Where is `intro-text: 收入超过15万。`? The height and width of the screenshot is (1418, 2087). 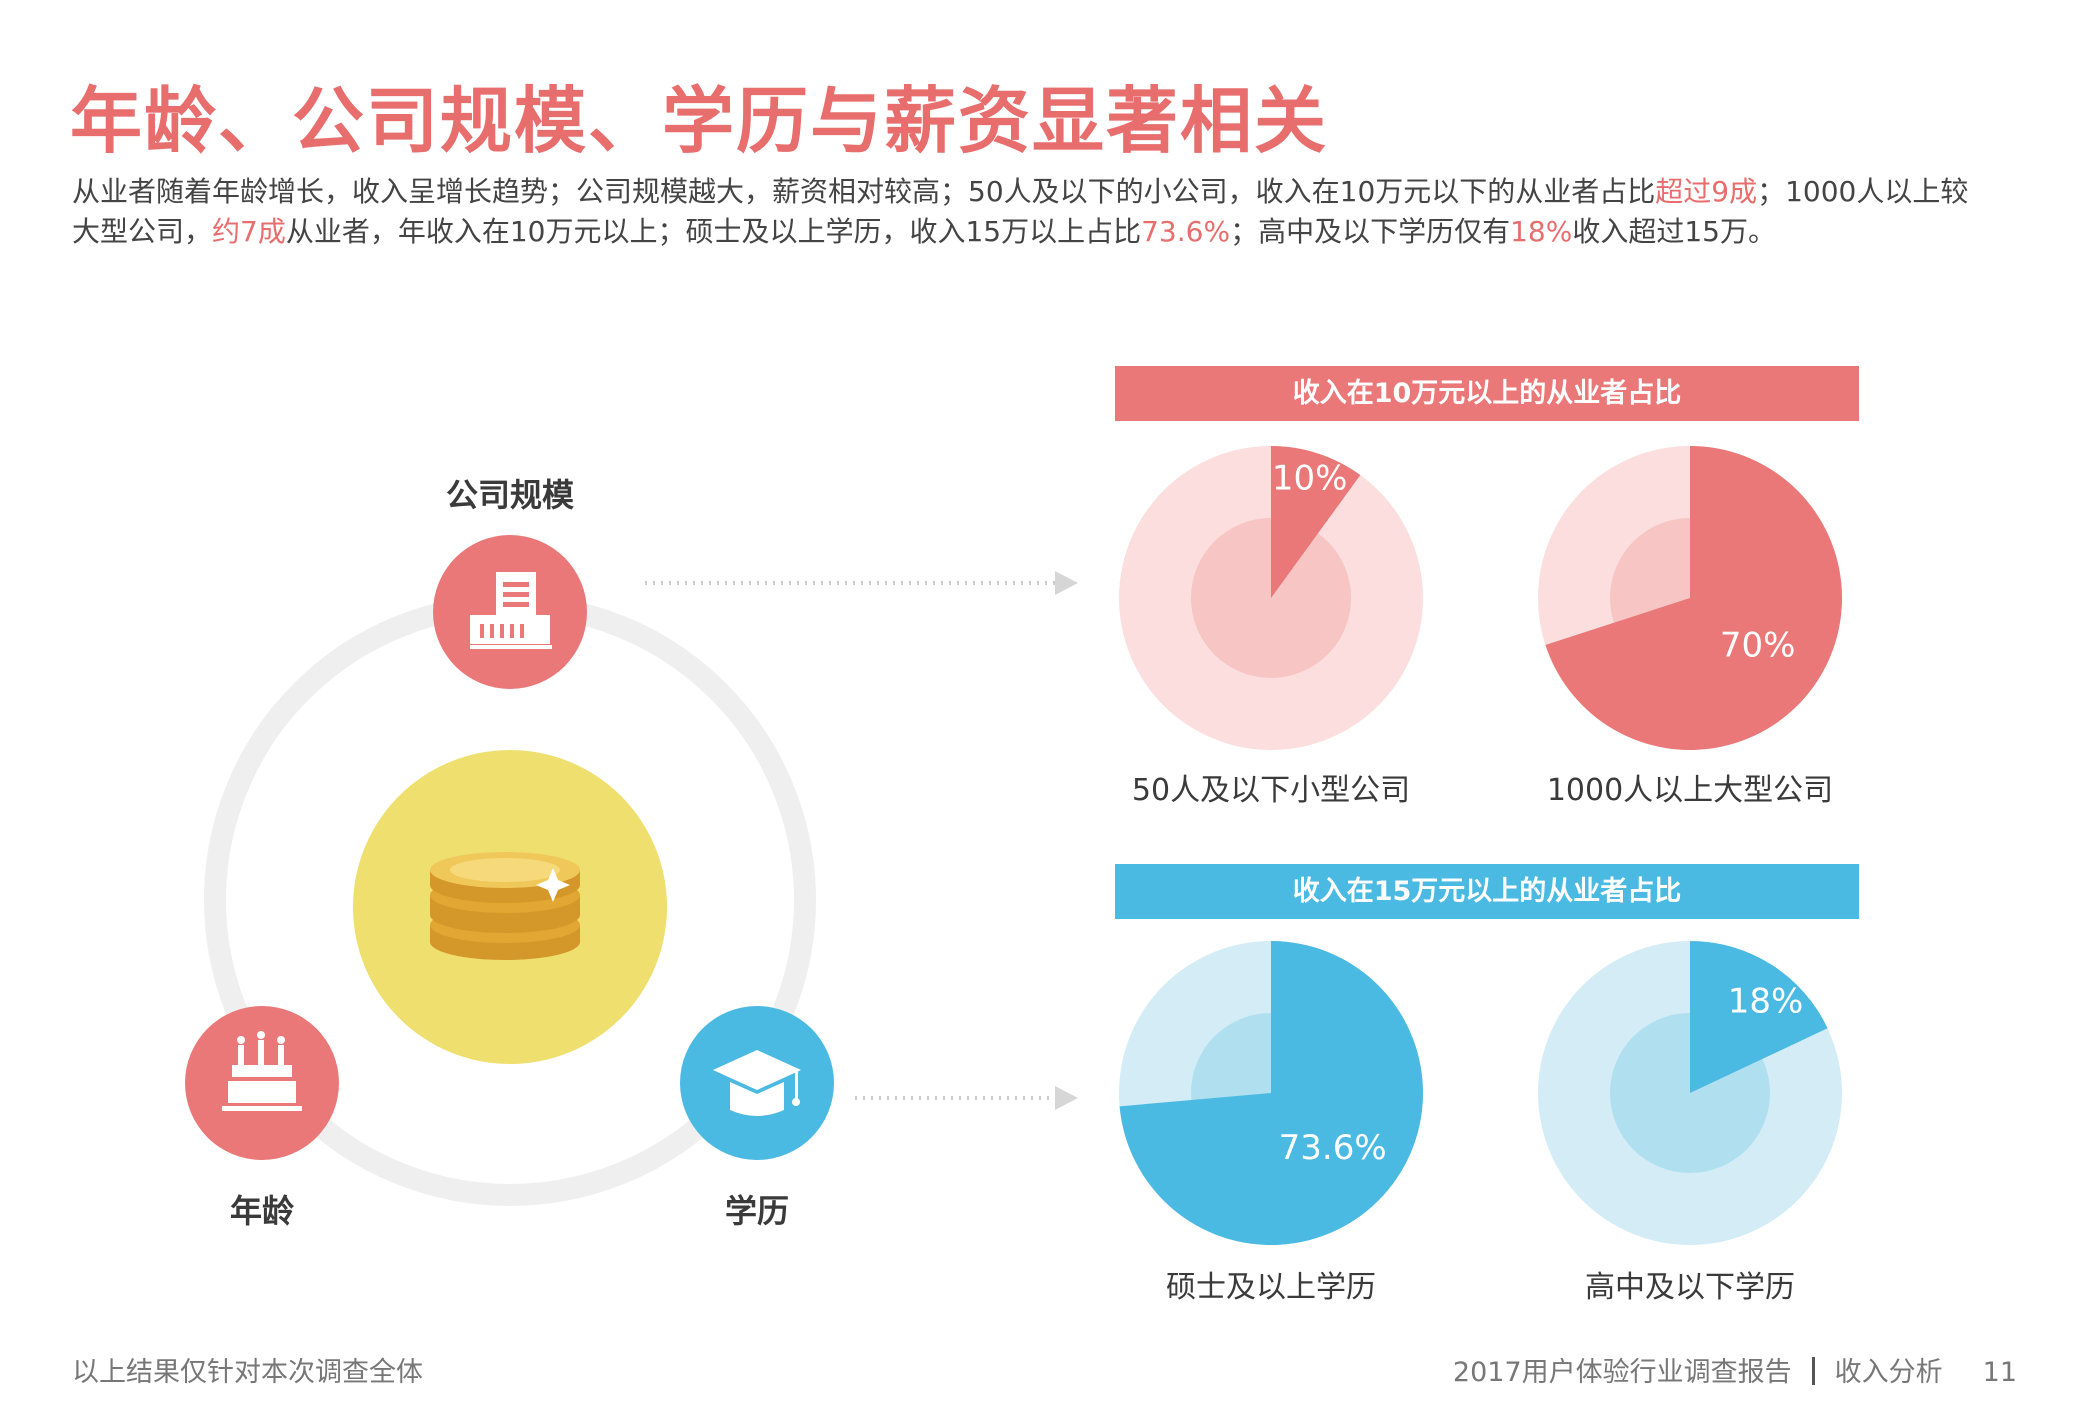
intro-text: 收入超过15万。 is located at coordinates (1674, 231).